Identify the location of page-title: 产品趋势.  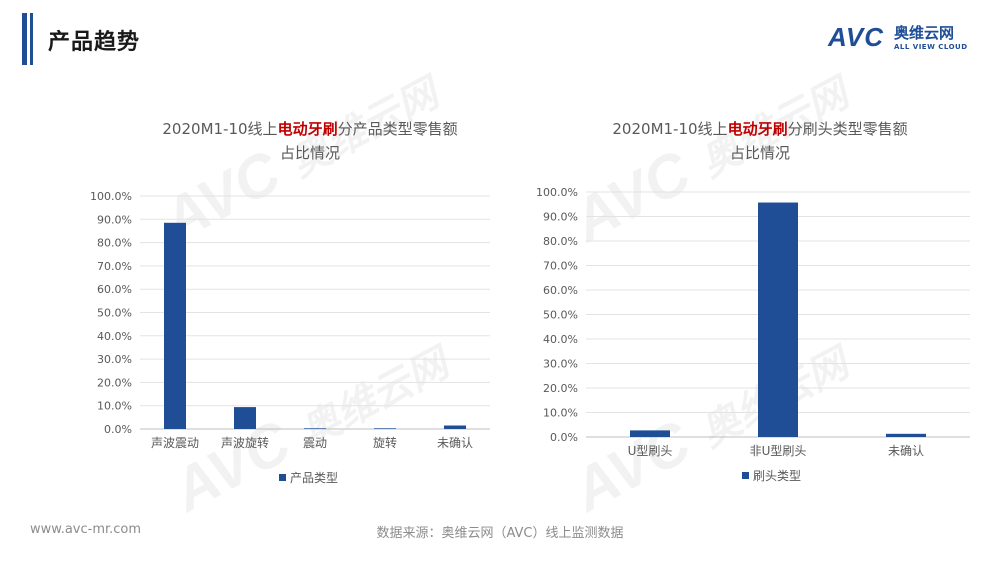
(94, 42).